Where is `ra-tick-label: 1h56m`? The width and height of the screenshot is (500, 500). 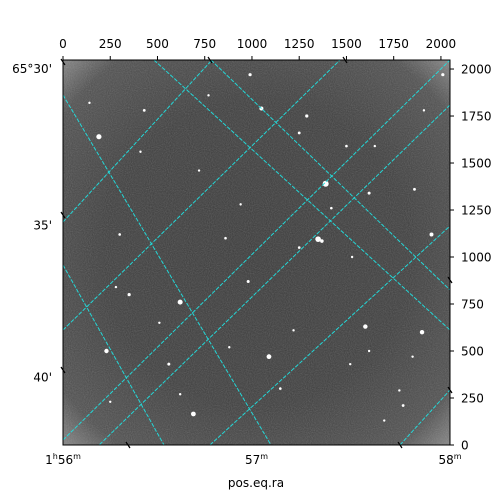 ra-tick-label: 1h56m is located at coordinates (63, 459).